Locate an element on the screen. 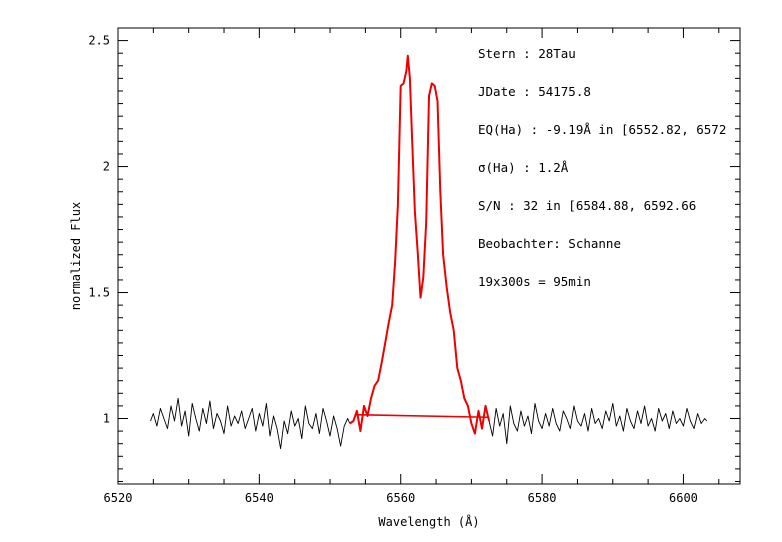 The height and width of the screenshot is (542, 782). annotation-line: Stern : 28Tau is located at coordinates (527, 53).